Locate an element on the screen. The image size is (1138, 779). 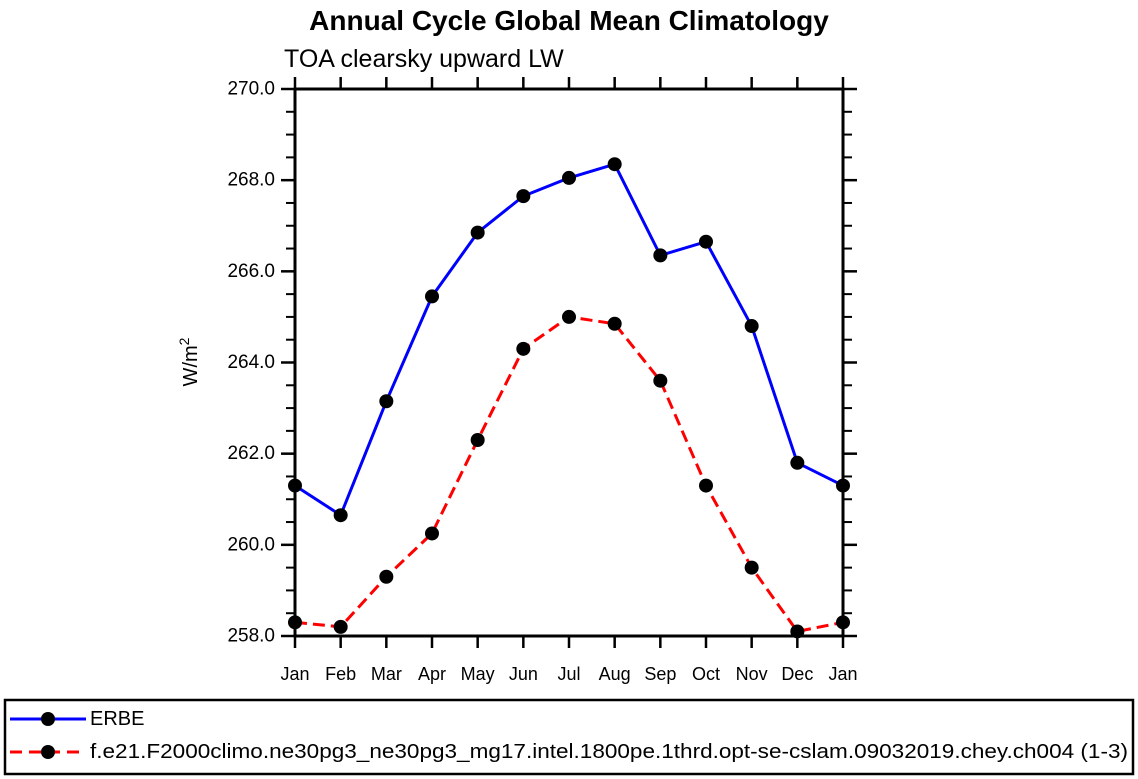
y-tick-label: 260.0 is located at coordinates (251, 544).